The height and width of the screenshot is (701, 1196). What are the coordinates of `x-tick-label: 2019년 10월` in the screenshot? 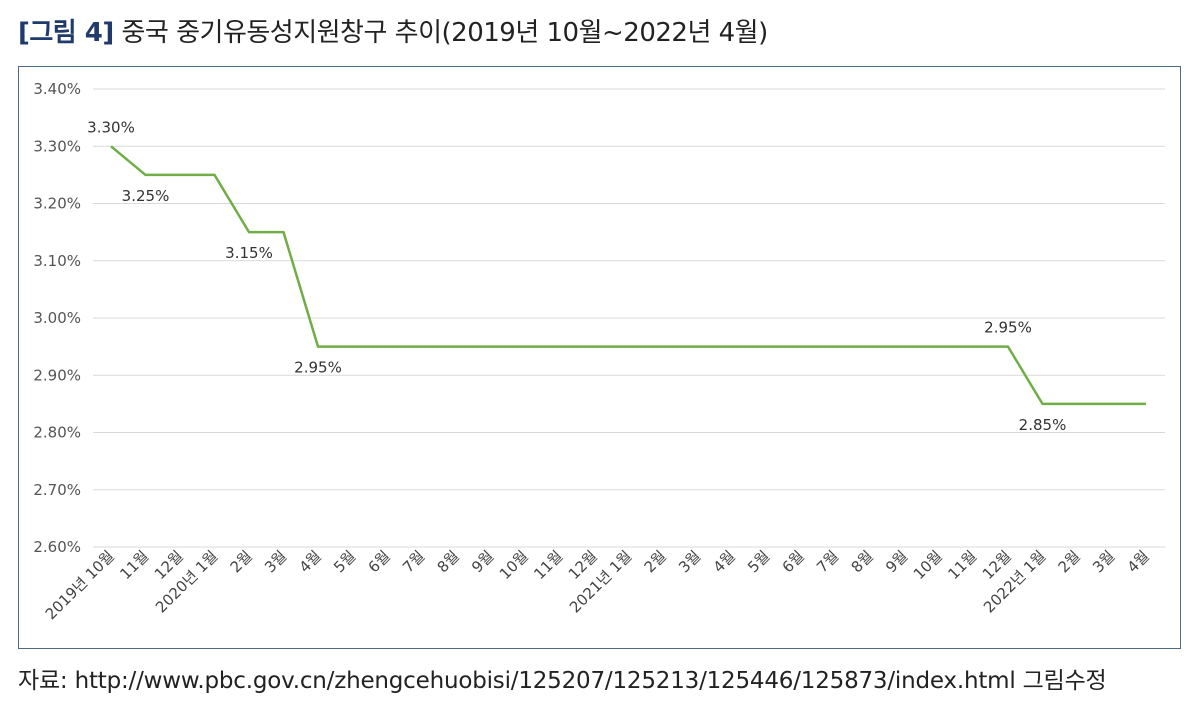 It's located at (80, 585).